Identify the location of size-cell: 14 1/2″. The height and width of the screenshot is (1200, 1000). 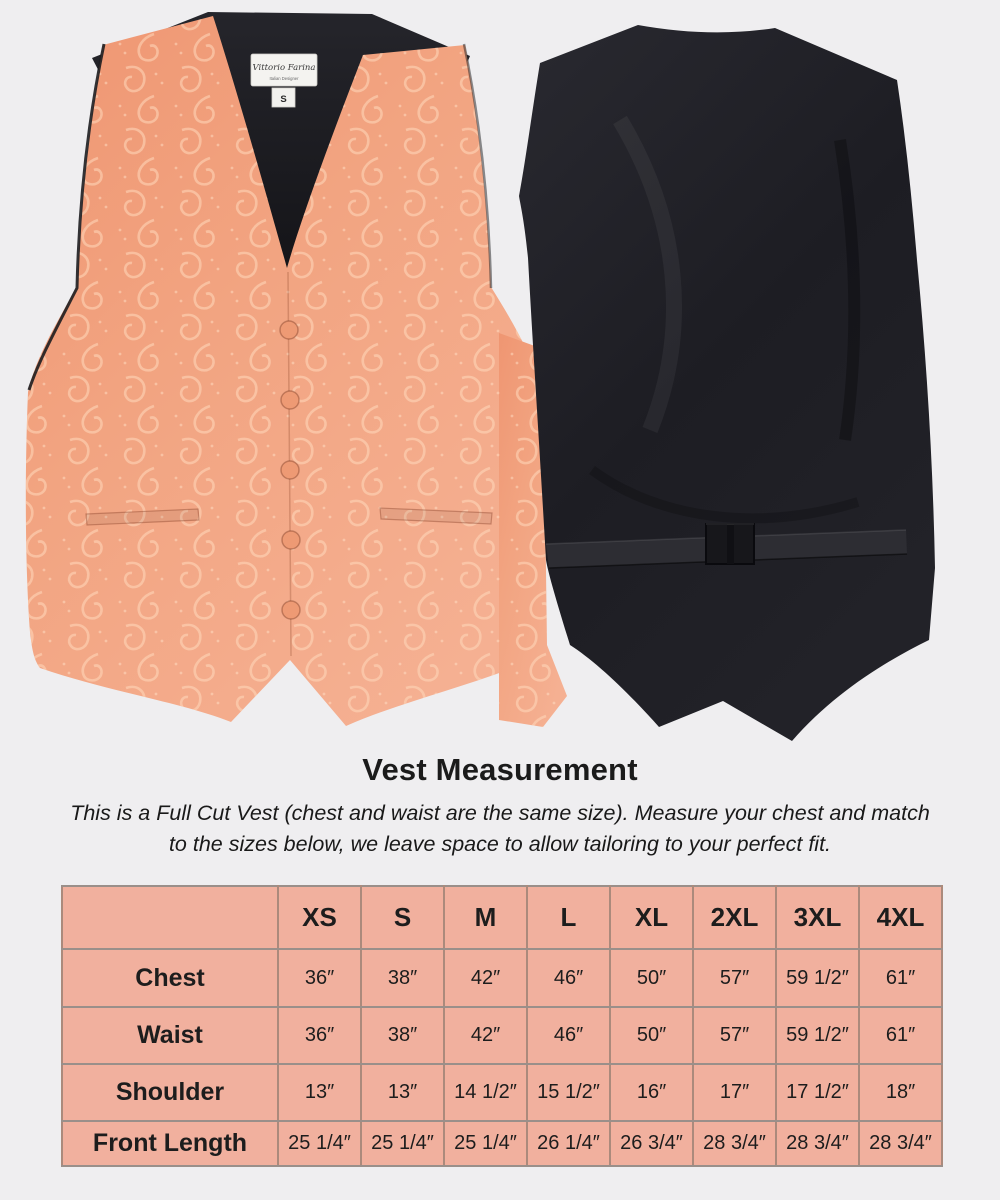
(485, 1093).